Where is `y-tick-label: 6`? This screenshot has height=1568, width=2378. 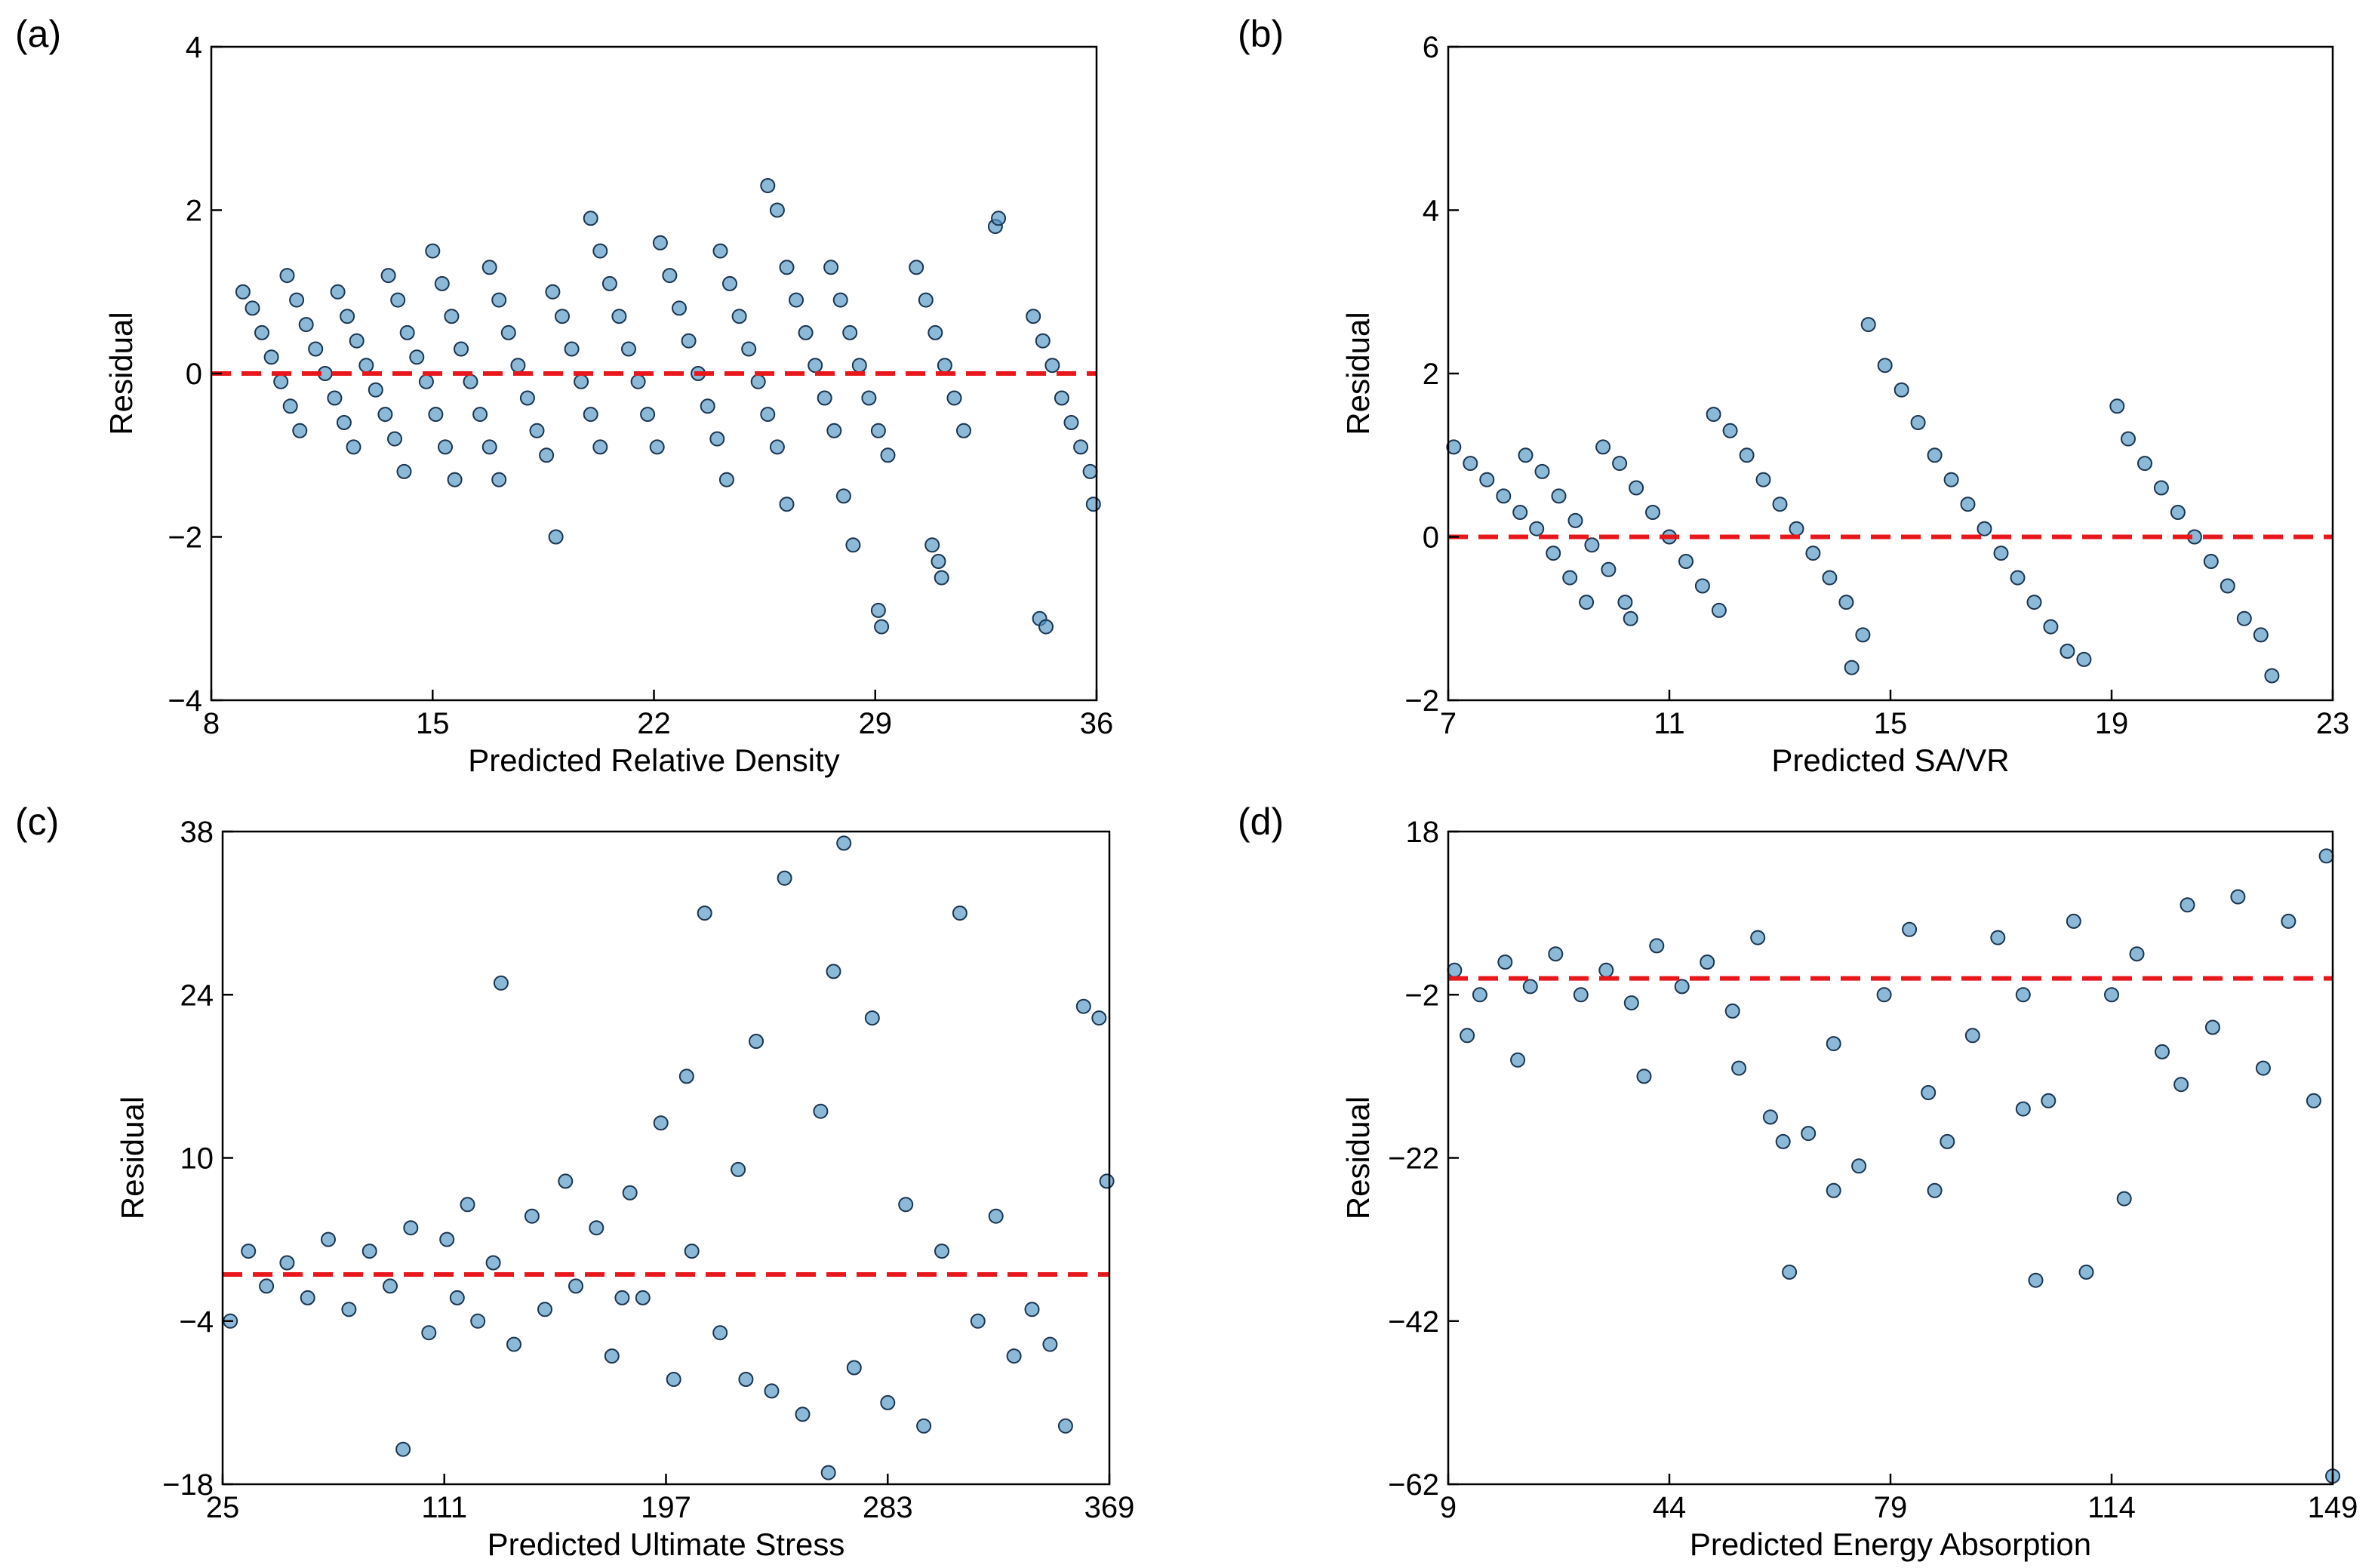 y-tick-label: 6 is located at coordinates (1431, 47).